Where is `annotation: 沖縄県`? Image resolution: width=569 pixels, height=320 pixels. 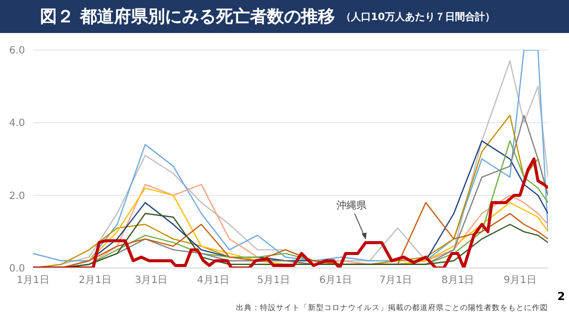
annotation: 沖縄県 is located at coordinates (351, 206).